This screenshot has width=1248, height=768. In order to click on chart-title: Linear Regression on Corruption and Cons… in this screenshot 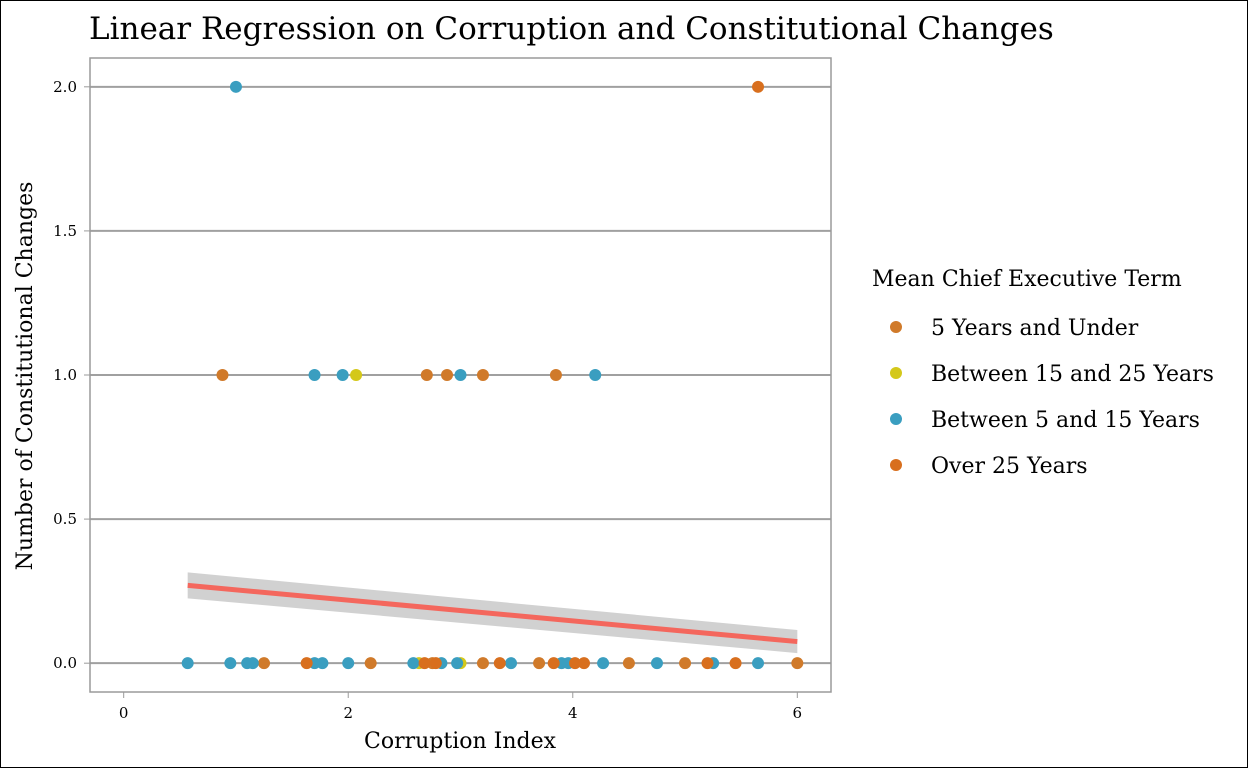, I will do `click(571, 29)`.